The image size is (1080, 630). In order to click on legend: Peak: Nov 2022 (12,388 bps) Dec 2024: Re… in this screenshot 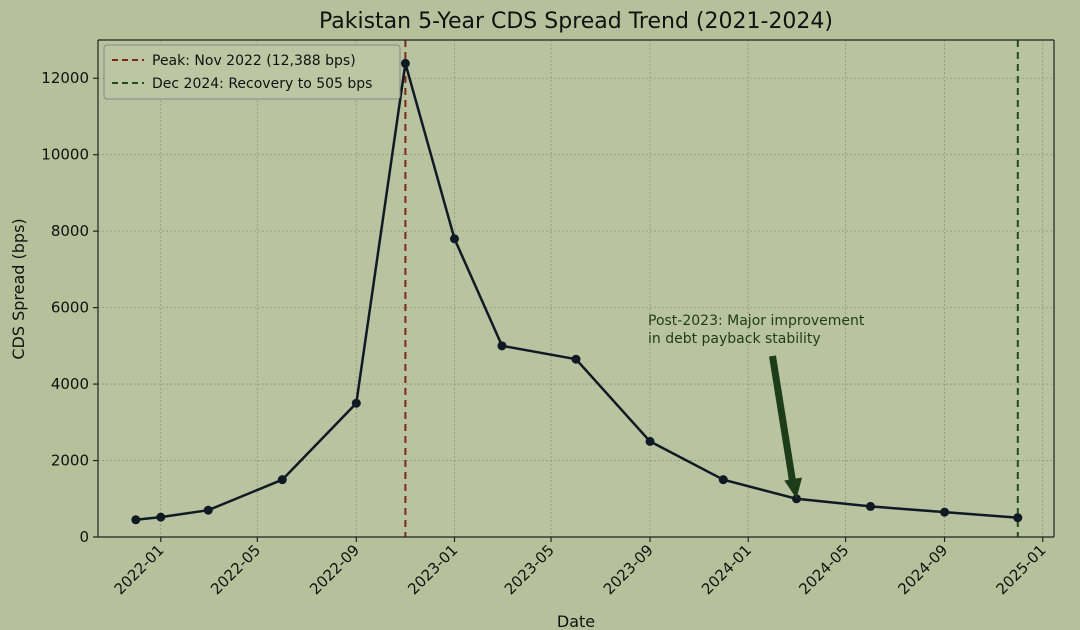, I will do `click(252, 72)`.